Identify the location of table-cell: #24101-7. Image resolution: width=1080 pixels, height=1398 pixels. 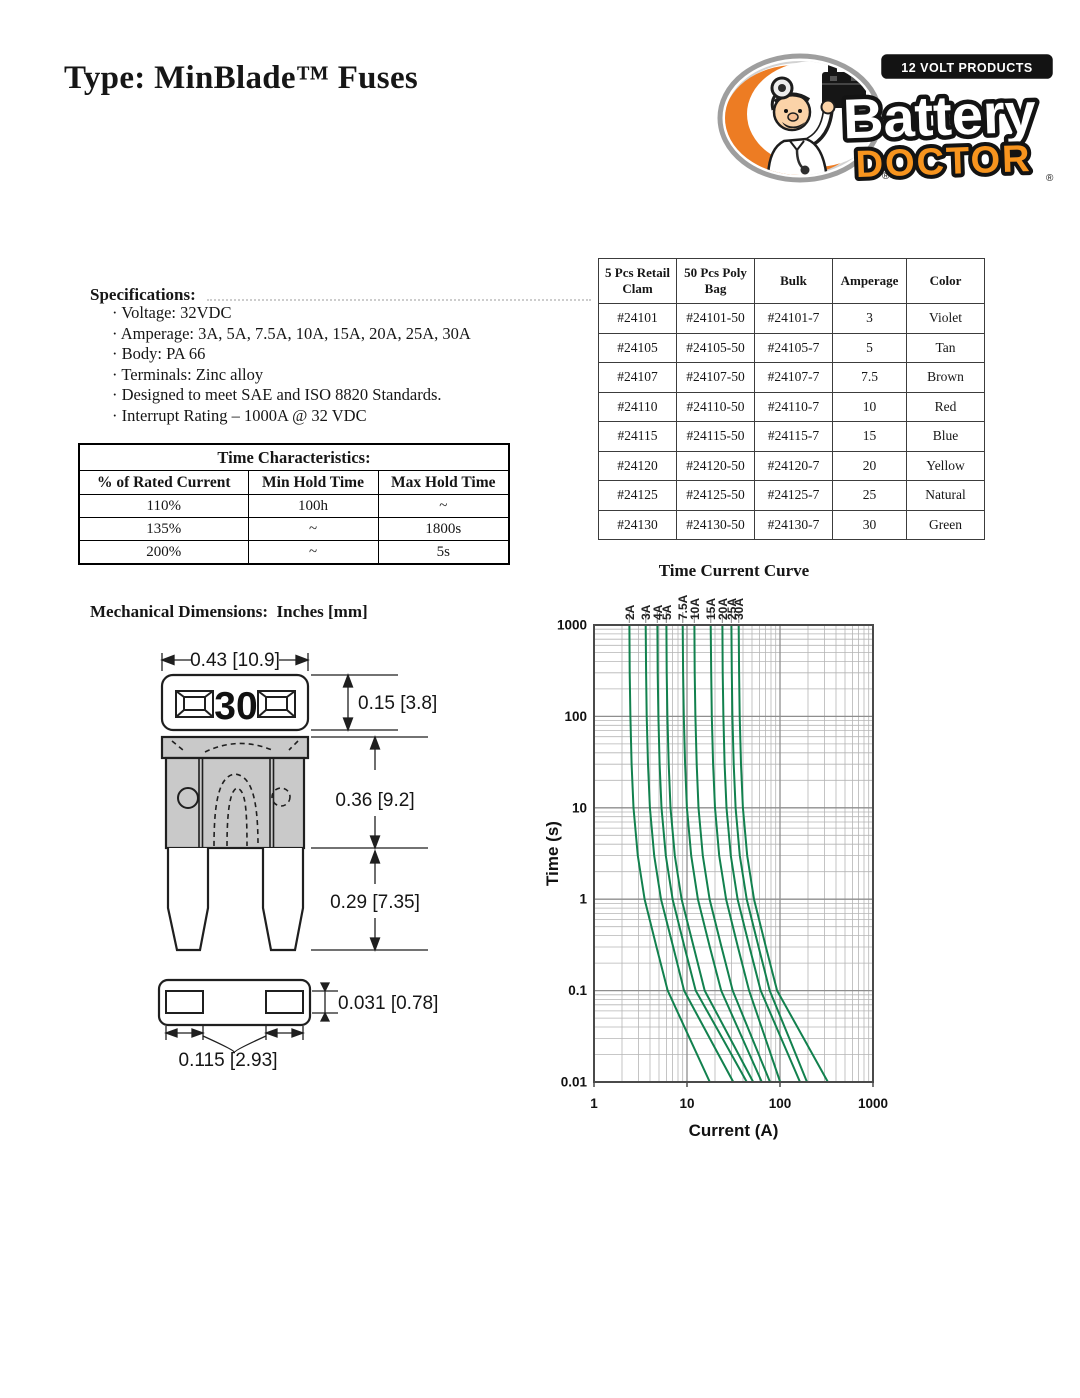
(793, 318).